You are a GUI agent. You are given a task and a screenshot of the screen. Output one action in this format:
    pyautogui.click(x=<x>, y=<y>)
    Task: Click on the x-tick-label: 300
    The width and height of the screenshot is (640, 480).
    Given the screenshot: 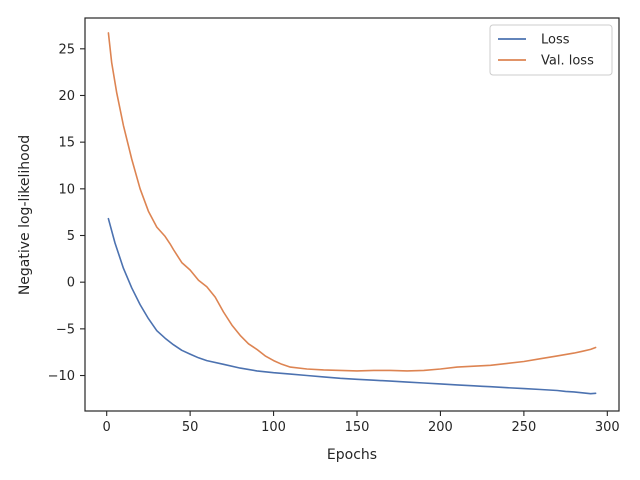 What is the action you would take?
    pyautogui.click(x=607, y=427)
    